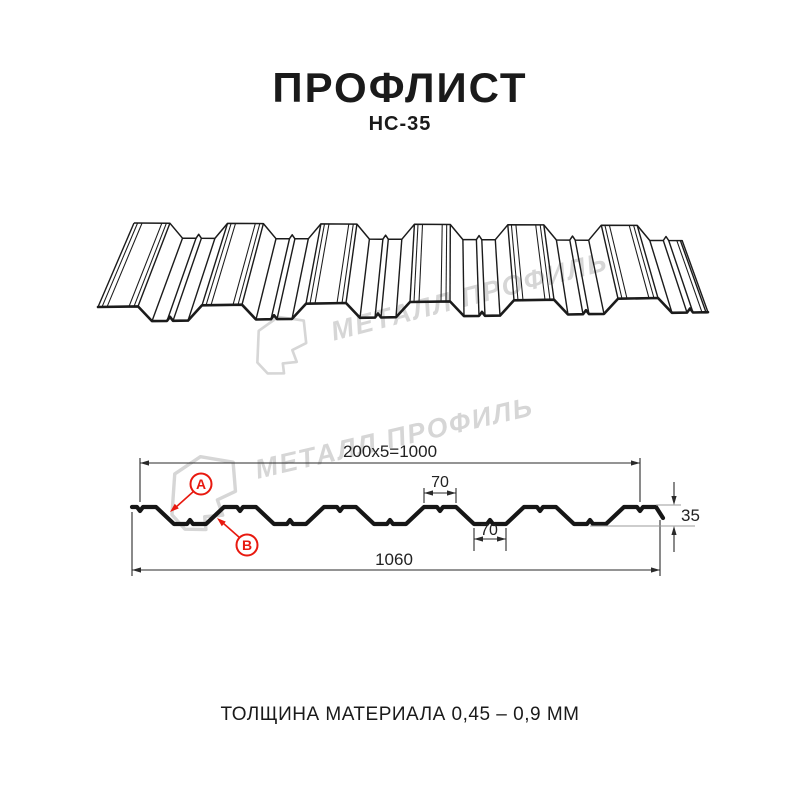 The height and width of the screenshot is (800, 800). What do you see at coordinates (400, 87) in the screenshot?
I see `page-title: ПРОФЛИСТ` at bounding box center [400, 87].